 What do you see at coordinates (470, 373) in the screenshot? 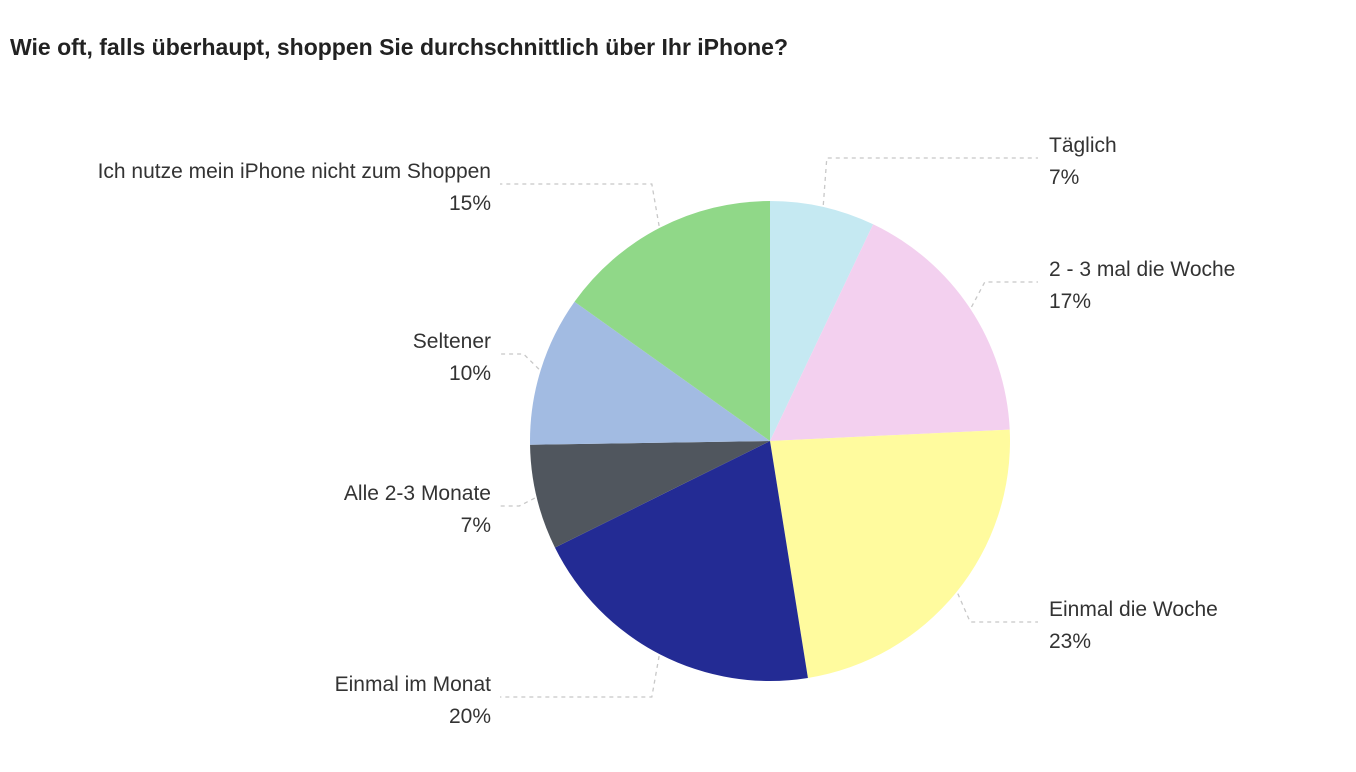
I see `slice-value-6: 10%` at bounding box center [470, 373].